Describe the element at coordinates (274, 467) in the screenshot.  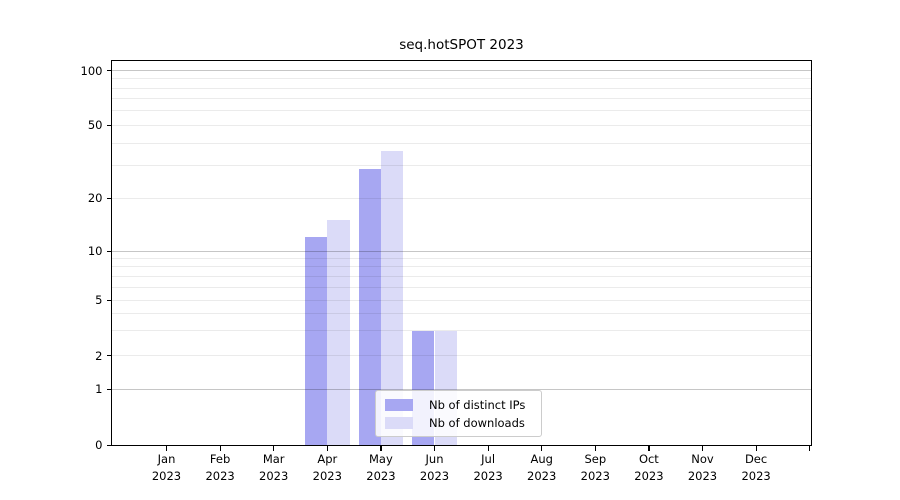
I see `x-tick-label-mar: Mar 2023` at that location.